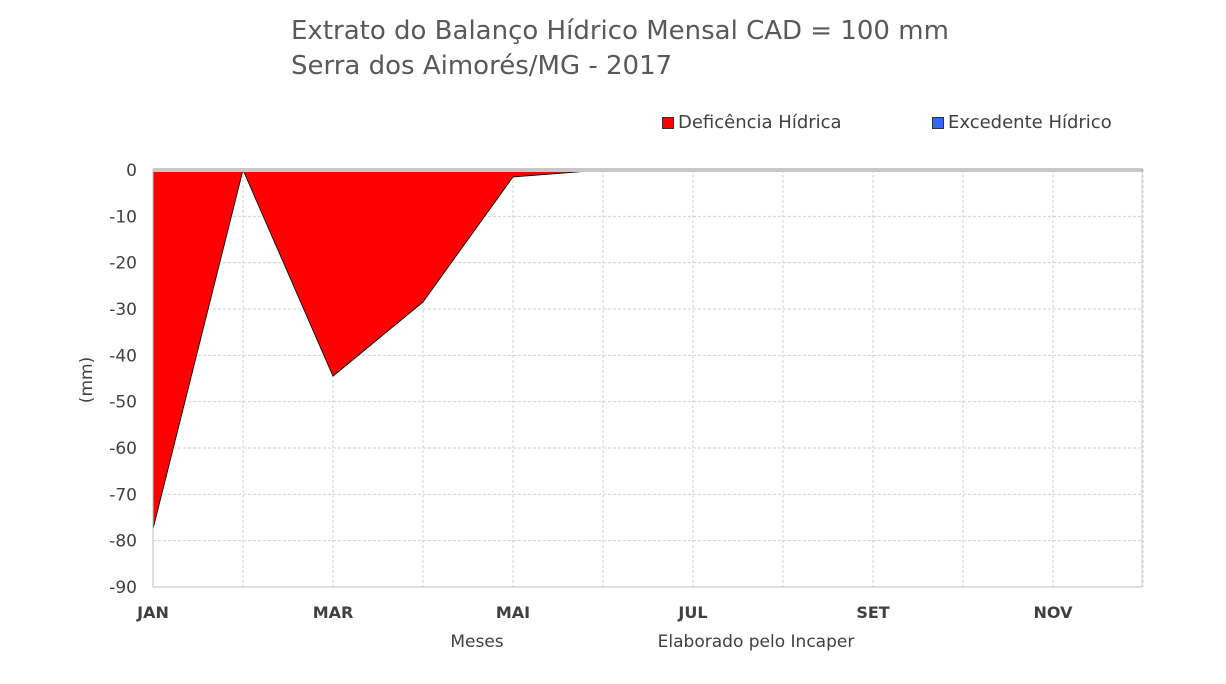 This screenshot has height=684, width=1226. I want to click on x-tick-label: SET, so click(872, 612).